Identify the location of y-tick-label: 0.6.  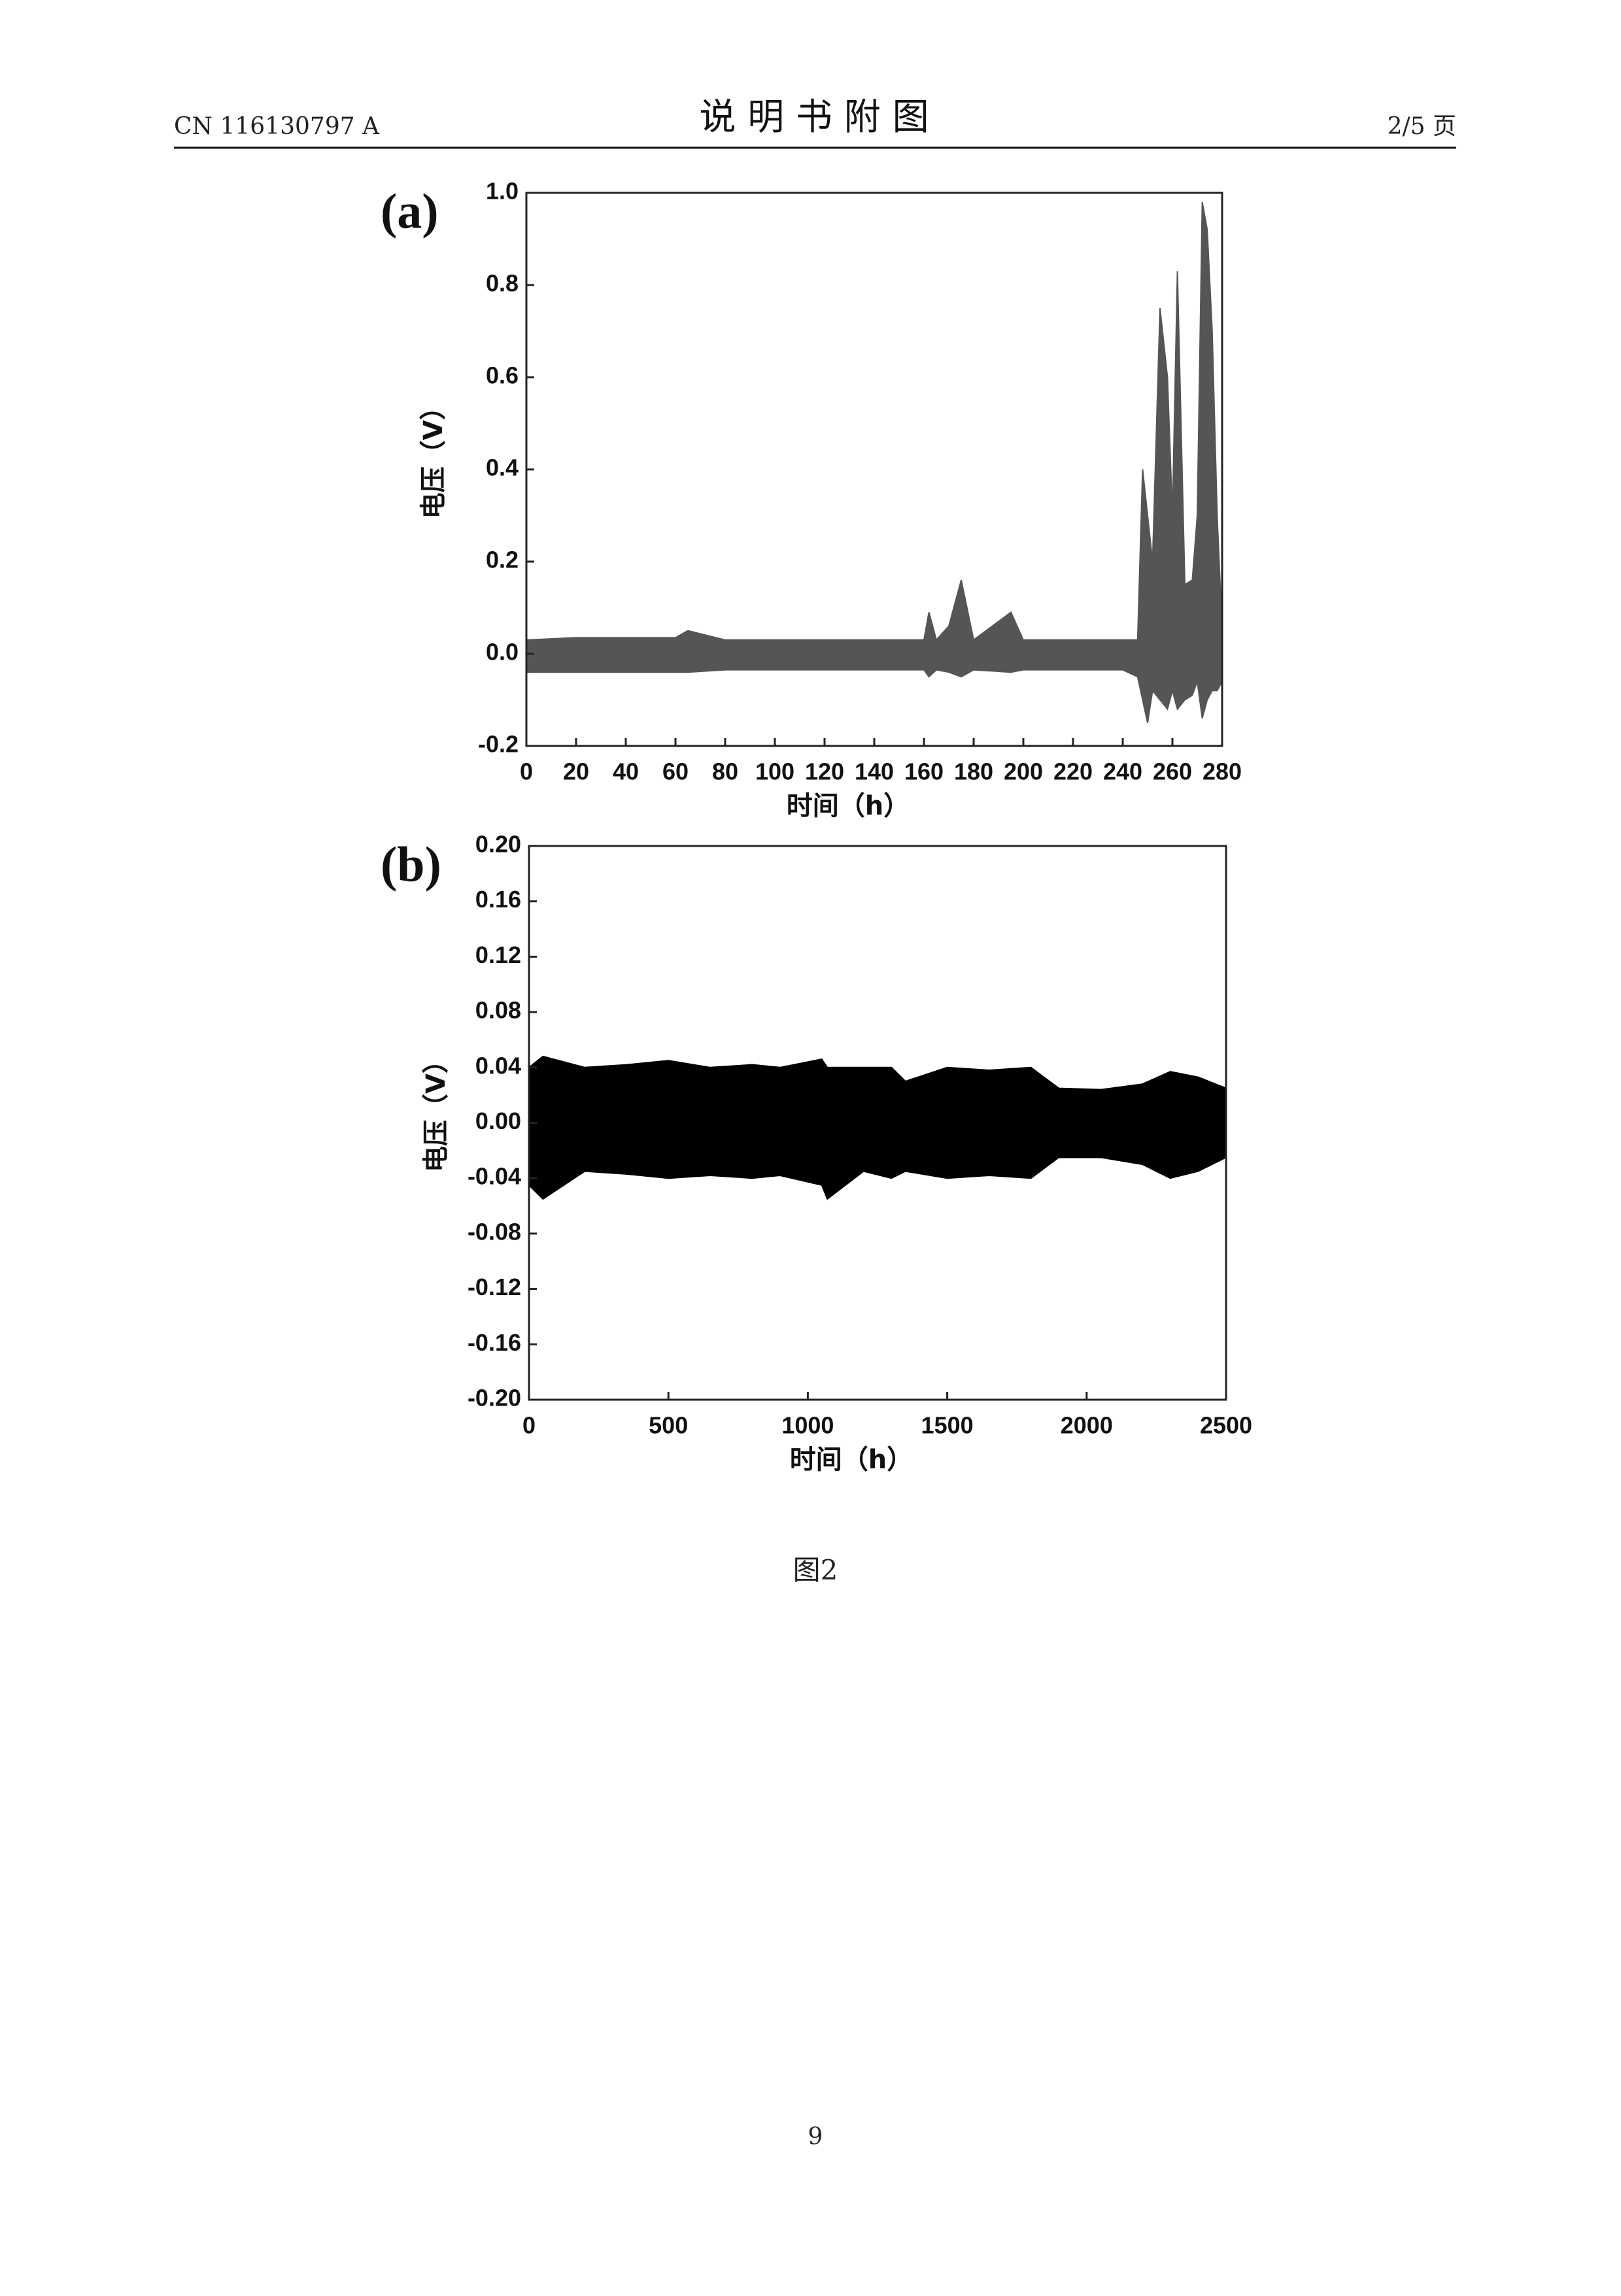
(502, 376).